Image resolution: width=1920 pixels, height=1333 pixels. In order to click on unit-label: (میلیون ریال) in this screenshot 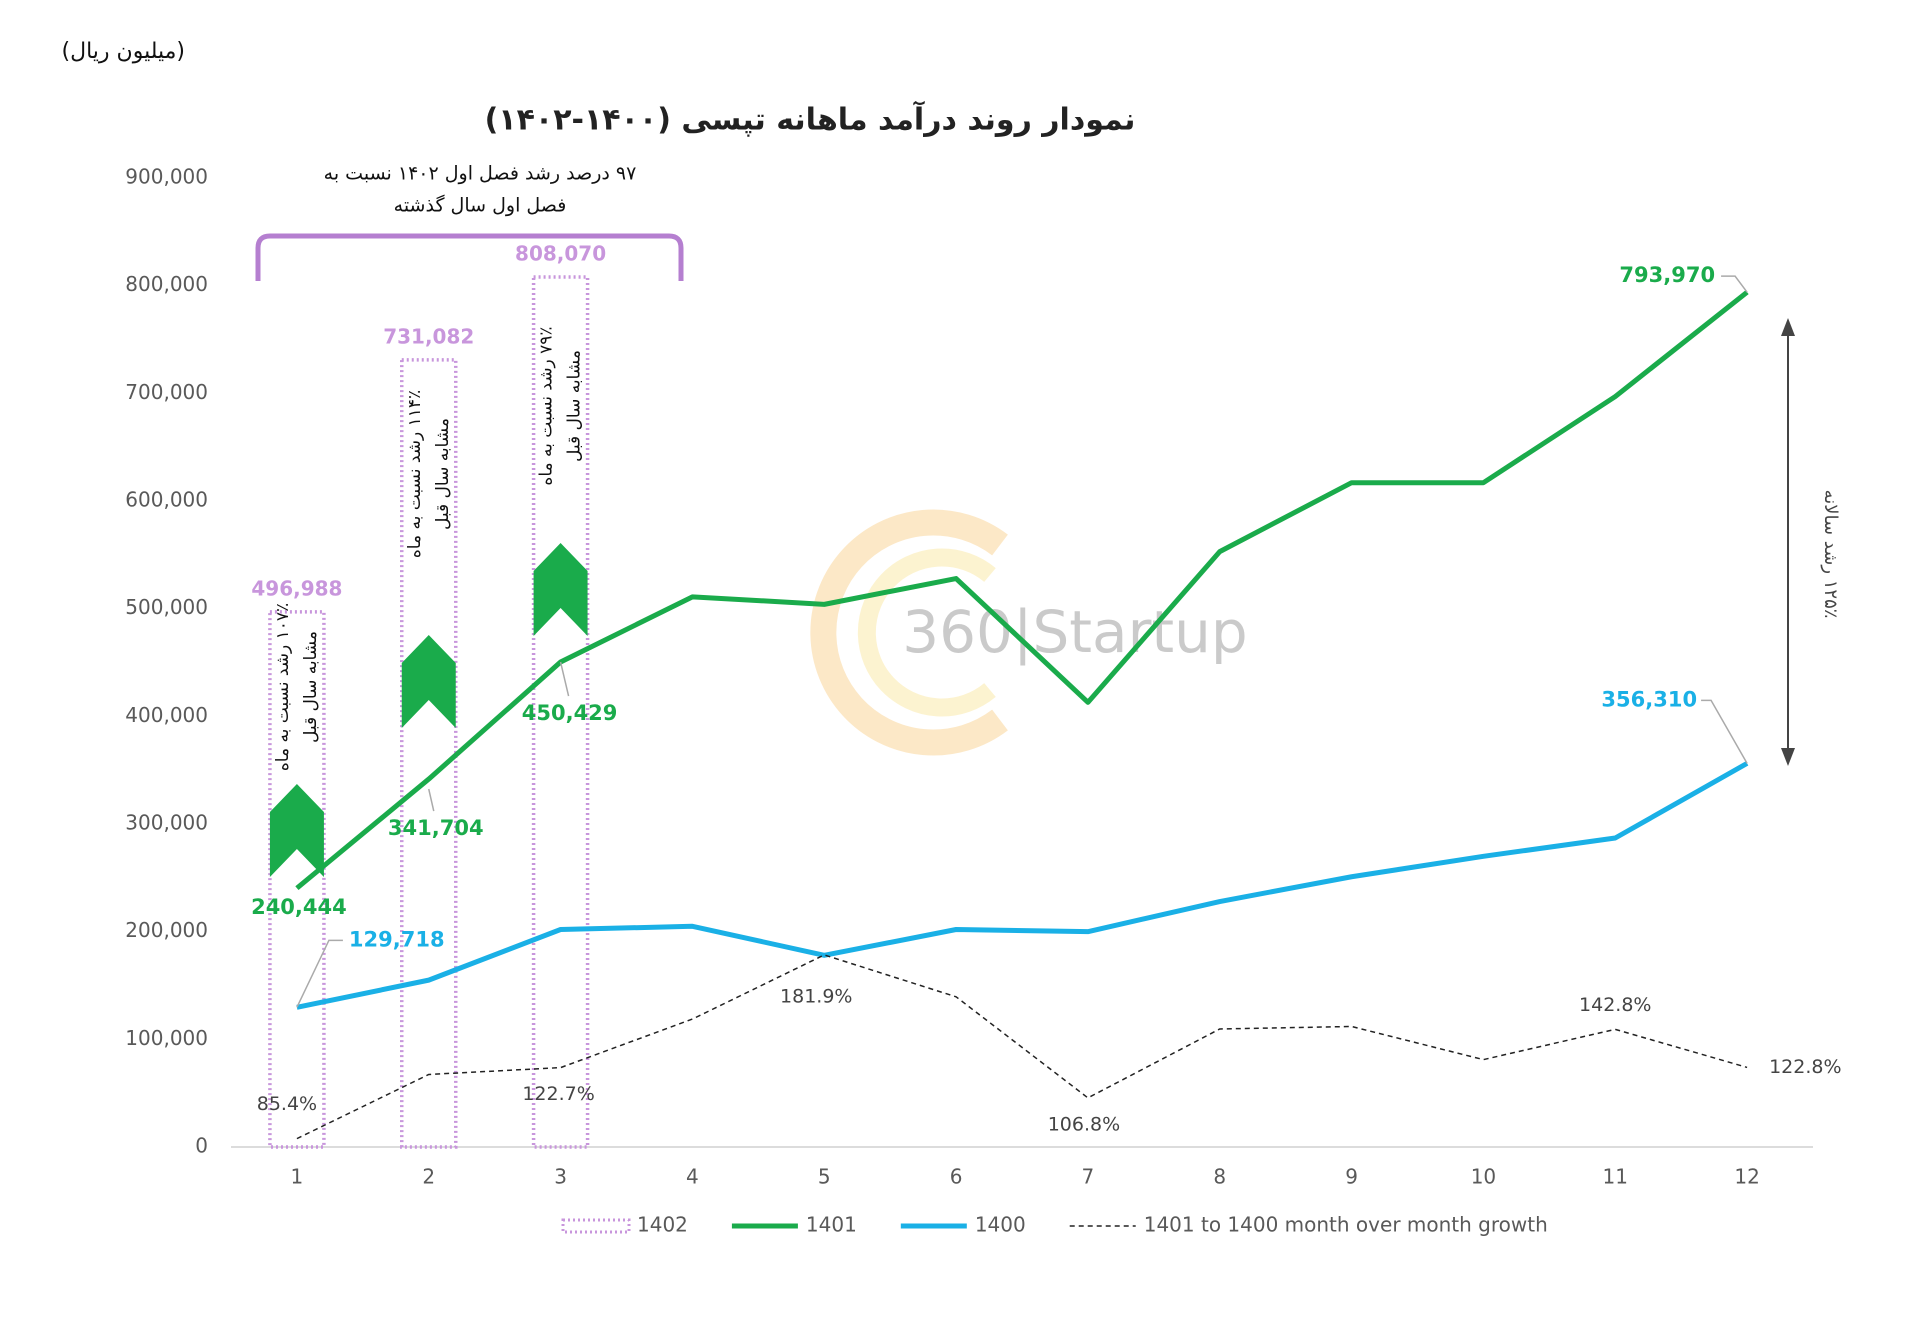, I will do `click(123, 51)`.